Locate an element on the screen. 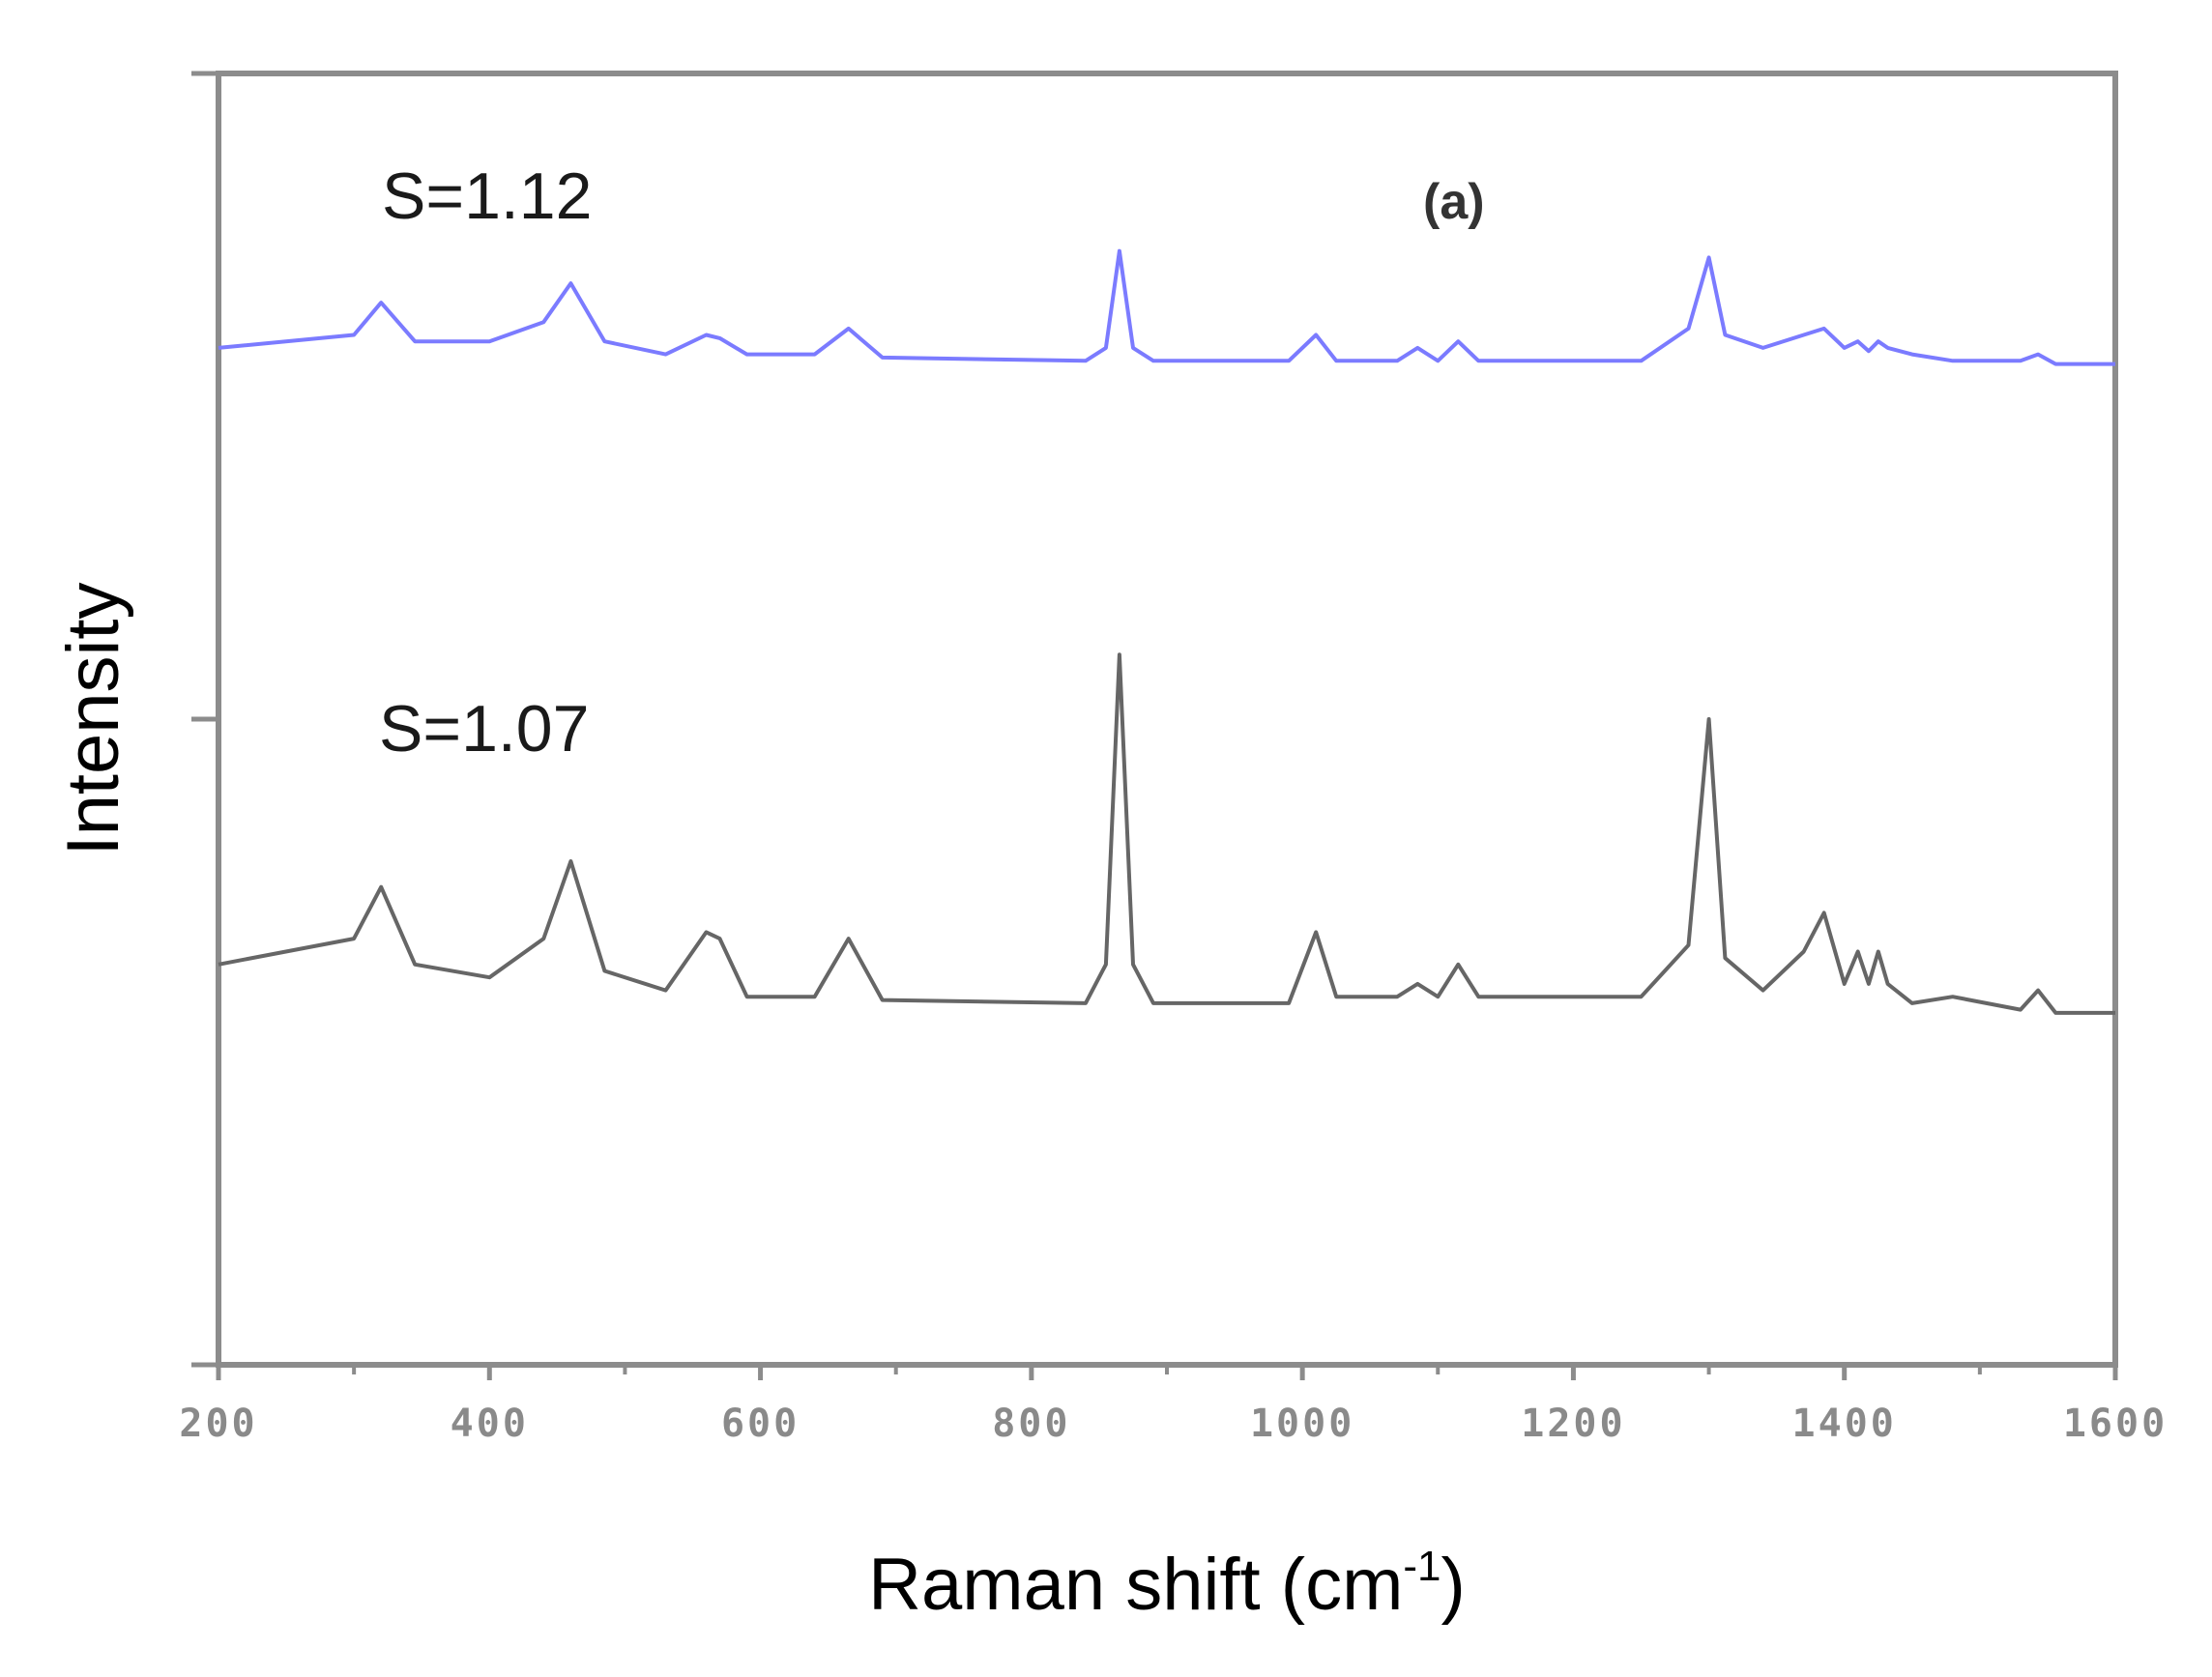 The width and height of the screenshot is (2212, 1677). x-axis-title: Raman shift (cm-1) is located at coordinates (1167, 1584).